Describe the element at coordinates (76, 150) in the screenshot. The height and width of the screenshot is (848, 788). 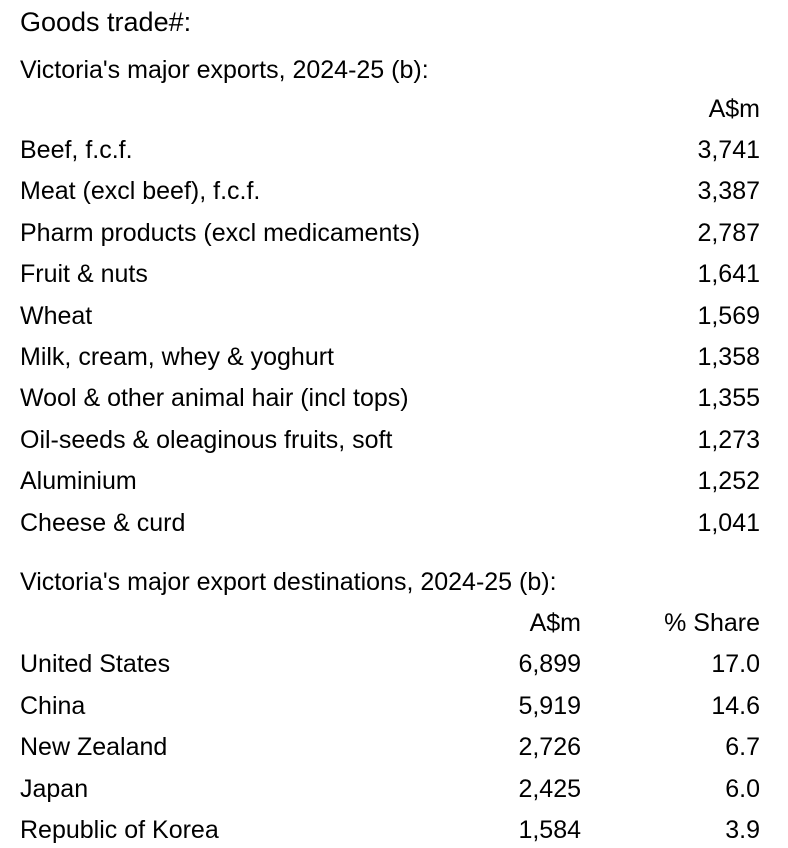
I see `row-label: Beef, f.c.f.` at that location.